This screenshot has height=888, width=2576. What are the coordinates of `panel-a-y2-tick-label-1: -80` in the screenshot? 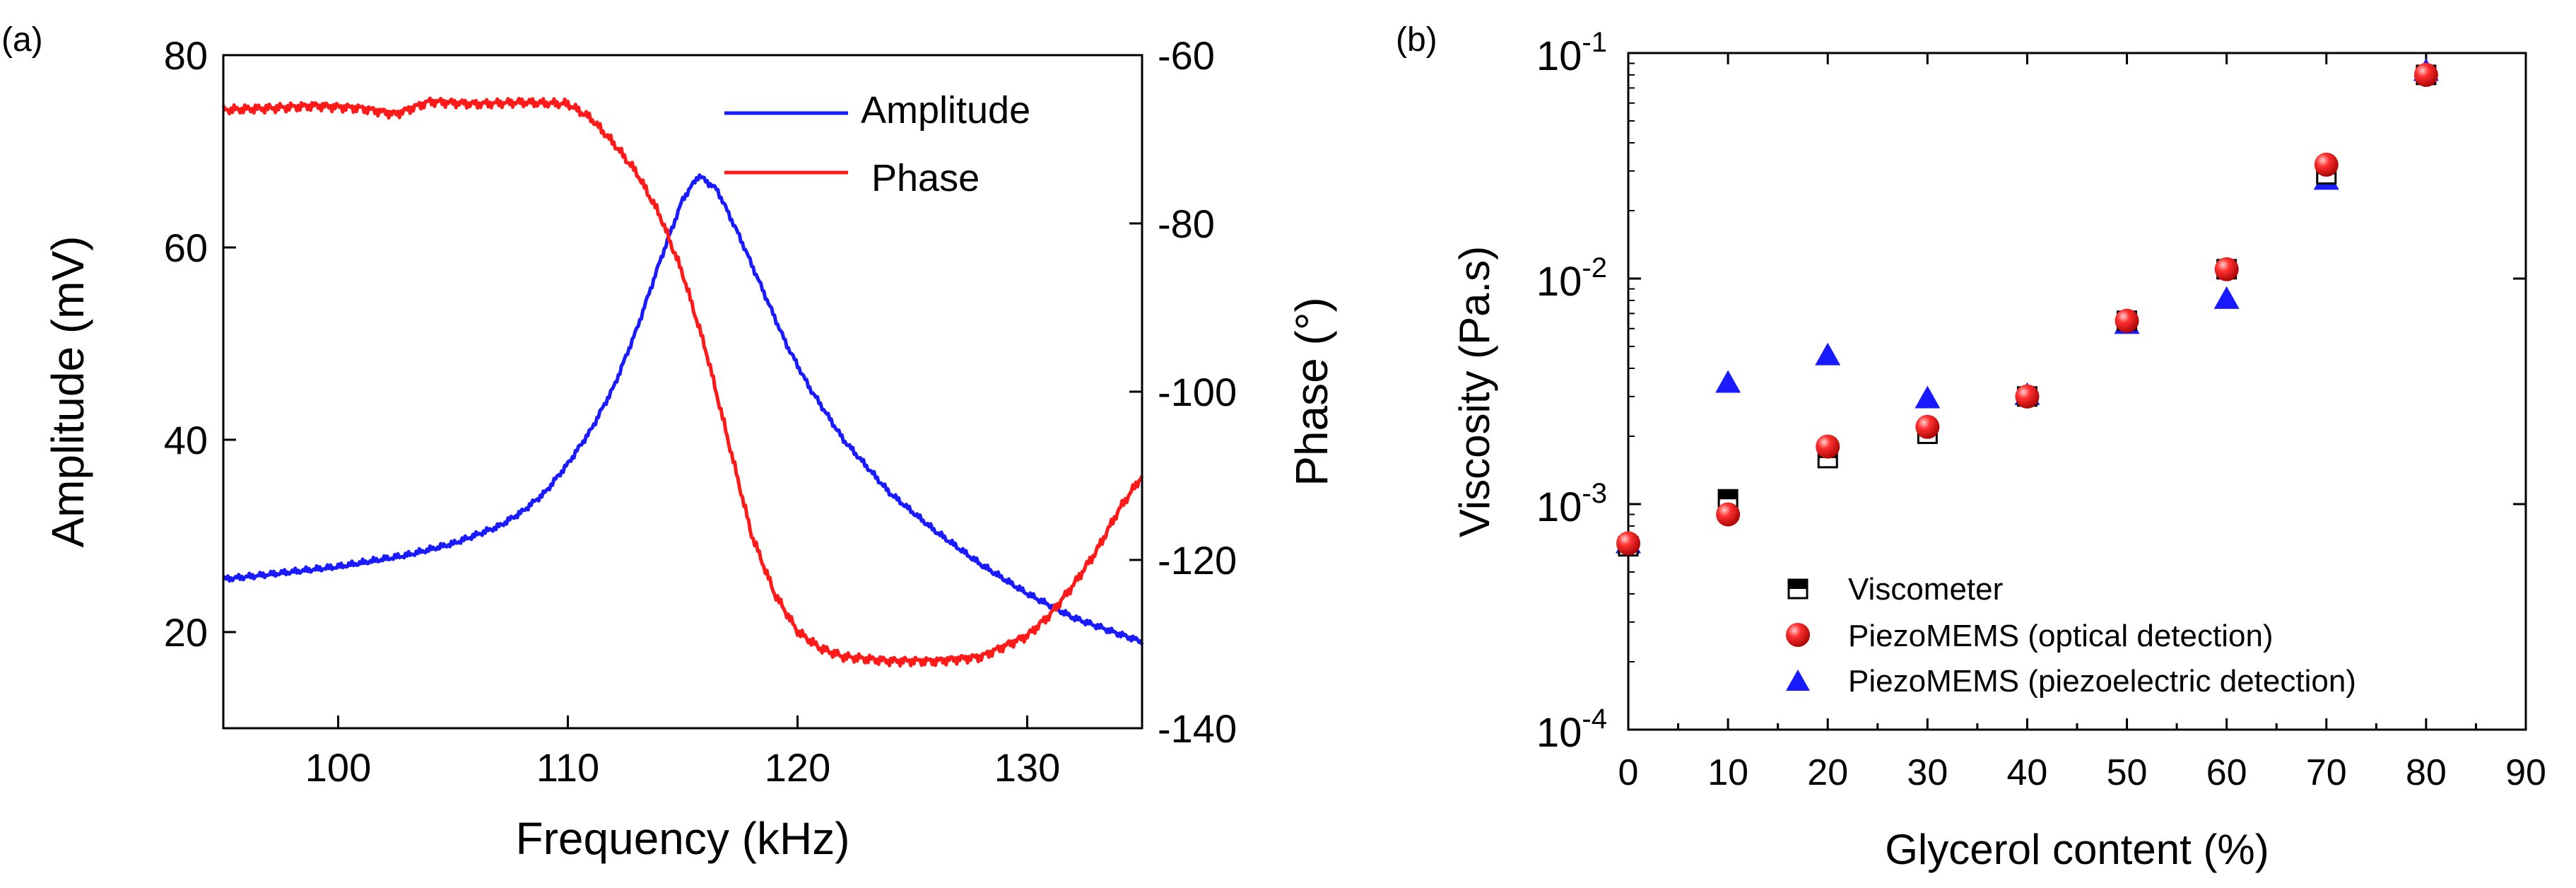 It's located at (1186, 223).